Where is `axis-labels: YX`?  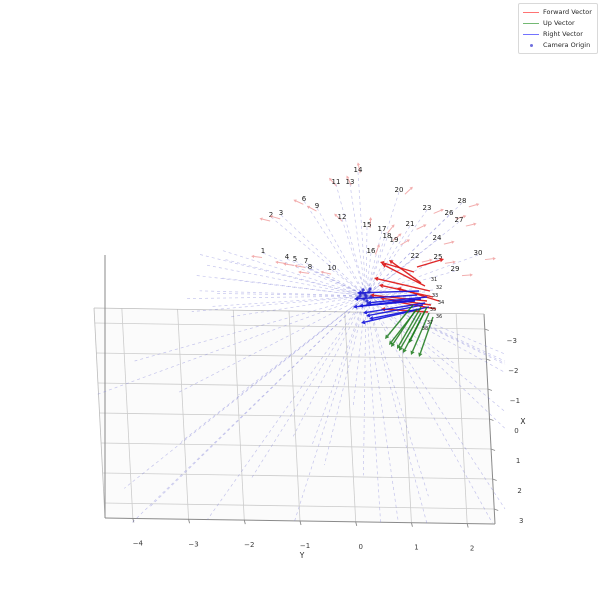
axis-labels: YX is located at coordinates (412, 488).